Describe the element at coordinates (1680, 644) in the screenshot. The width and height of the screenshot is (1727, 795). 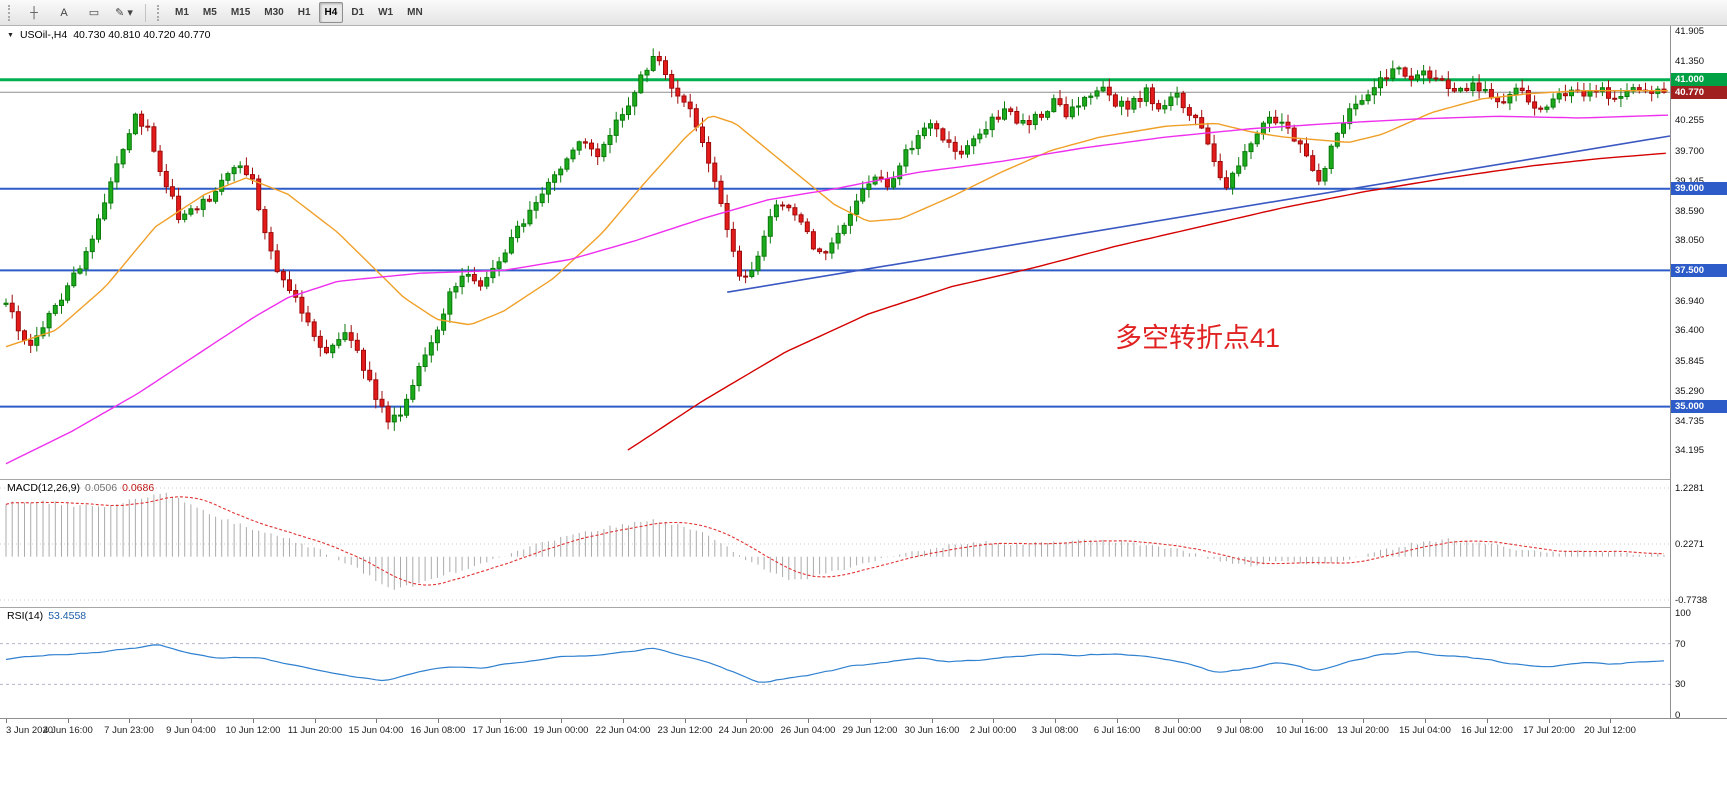
I see `rsi-axis-tick: 70` at that location.